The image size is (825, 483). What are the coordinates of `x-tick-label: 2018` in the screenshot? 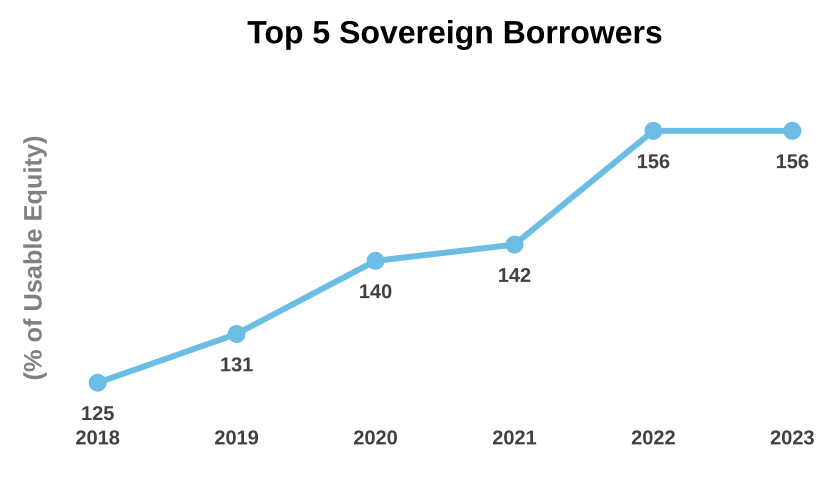 It's located at (98, 437).